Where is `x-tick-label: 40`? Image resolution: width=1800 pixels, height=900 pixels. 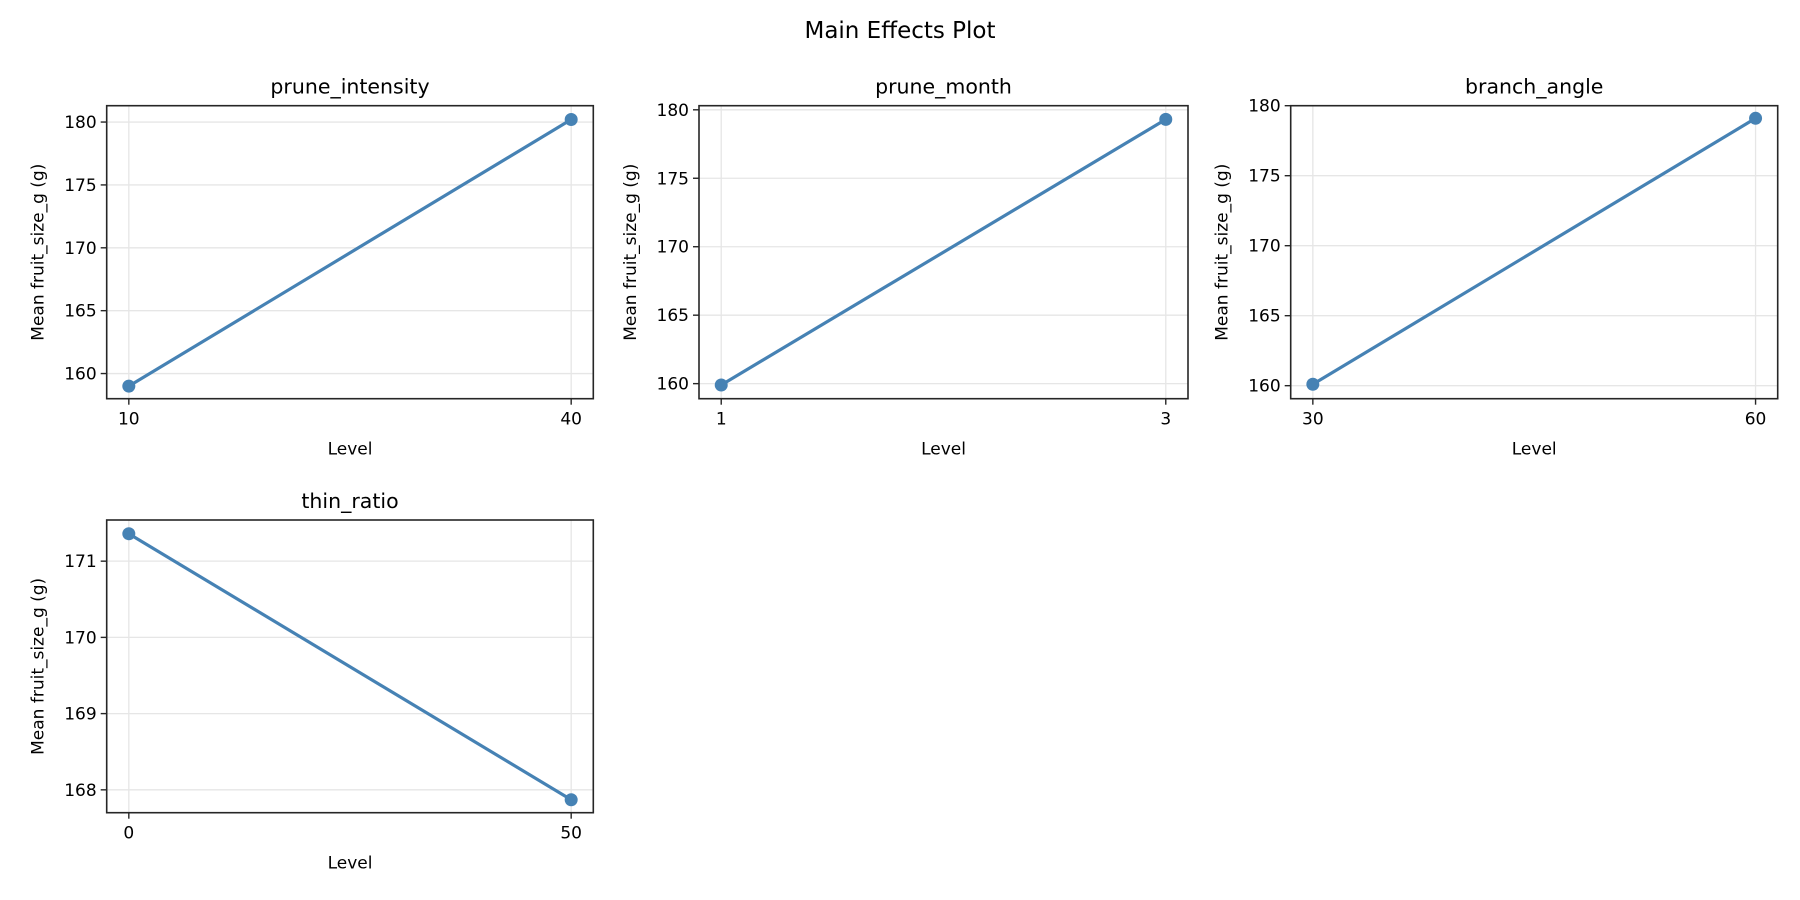
x-tick-label: 40 is located at coordinates (571, 420).